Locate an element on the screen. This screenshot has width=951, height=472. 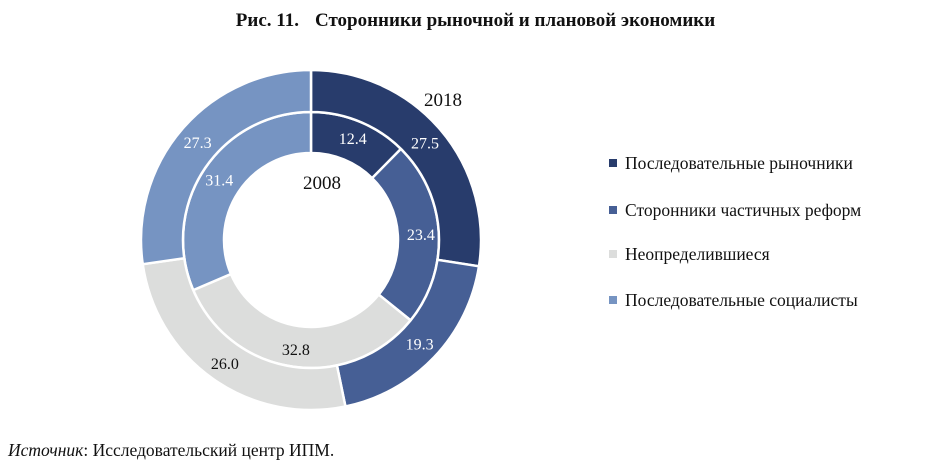
data-label-2018-2: 19.3 is located at coordinates (420, 344).